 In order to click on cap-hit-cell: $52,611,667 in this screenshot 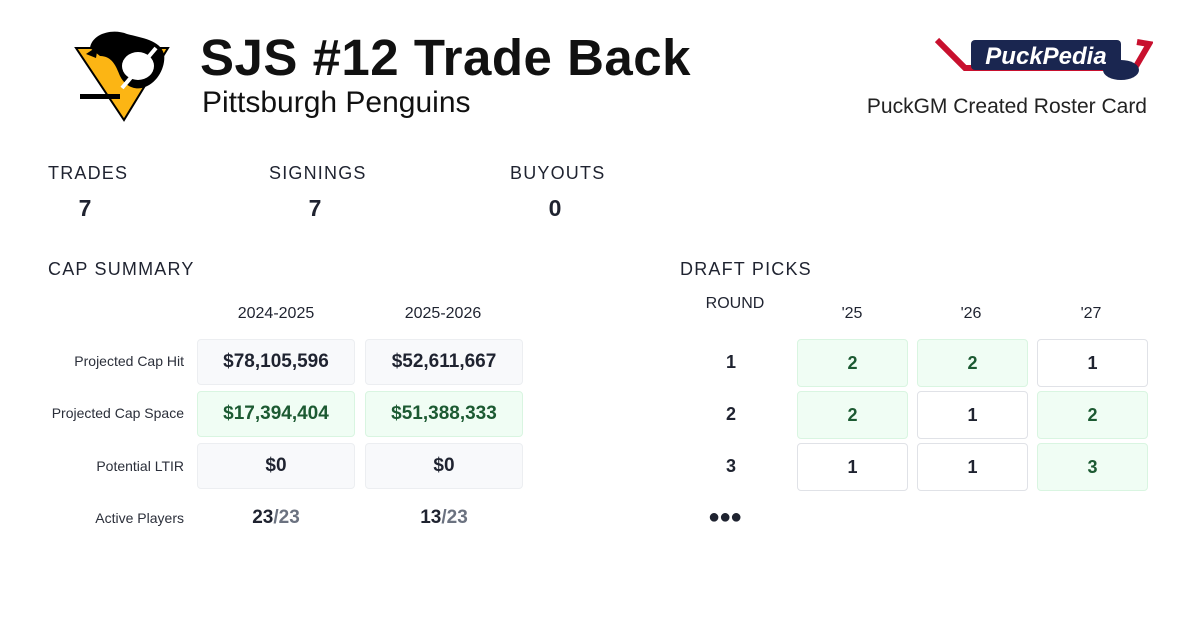, I will do `click(444, 362)`.